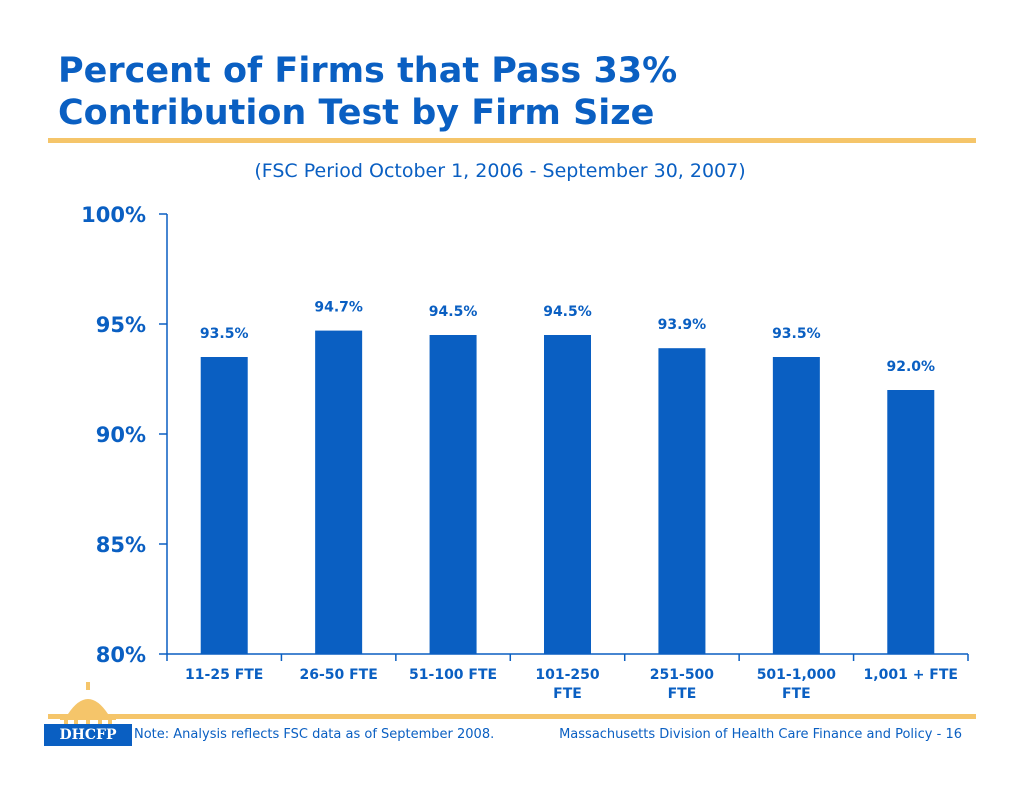  Describe the element at coordinates (910, 367) in the screenshot. I see `data-label: 92.0%` at that location.